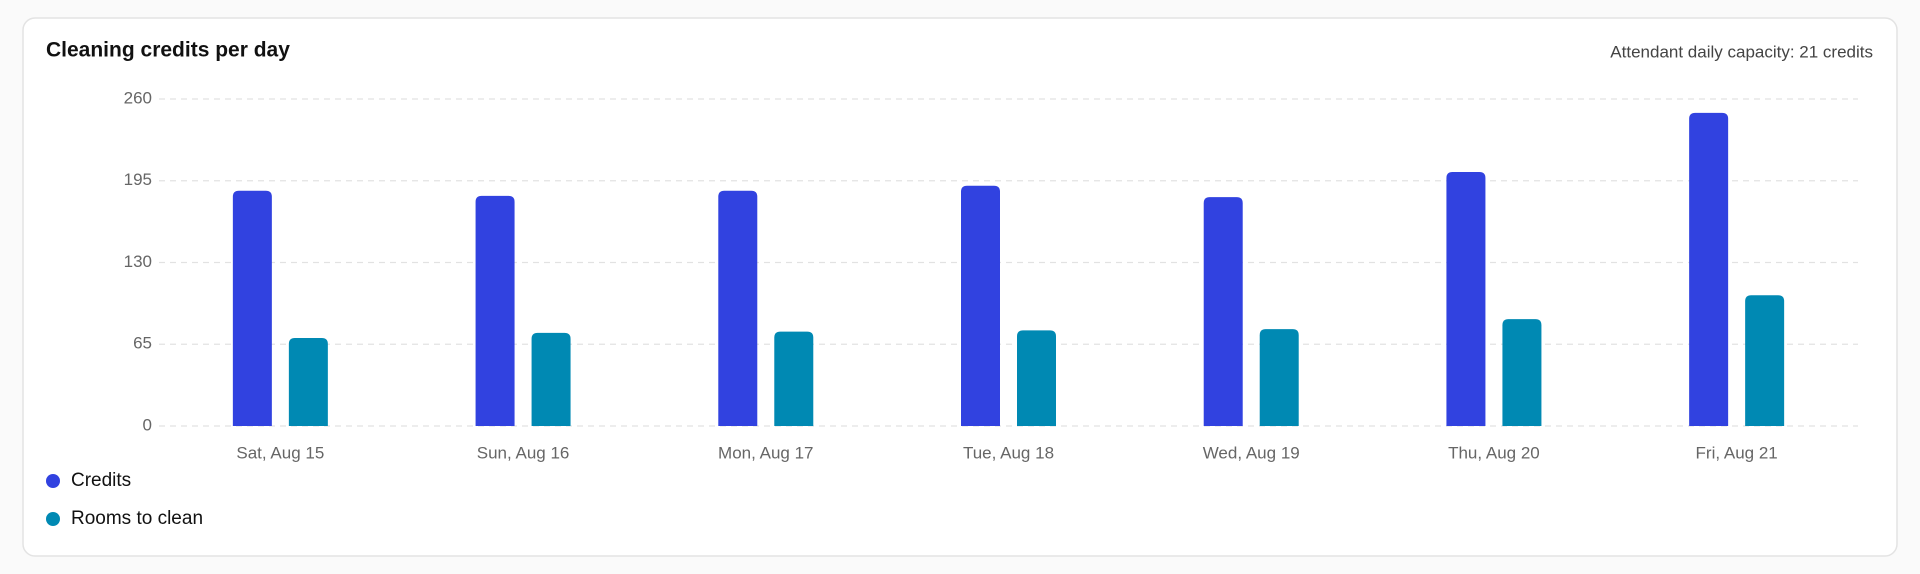 The height and width of the screenshot is (574, 1920). Describe the element at coordinates (138, 179) in the screenshot. I see `y-tick-label: 195` at that location.